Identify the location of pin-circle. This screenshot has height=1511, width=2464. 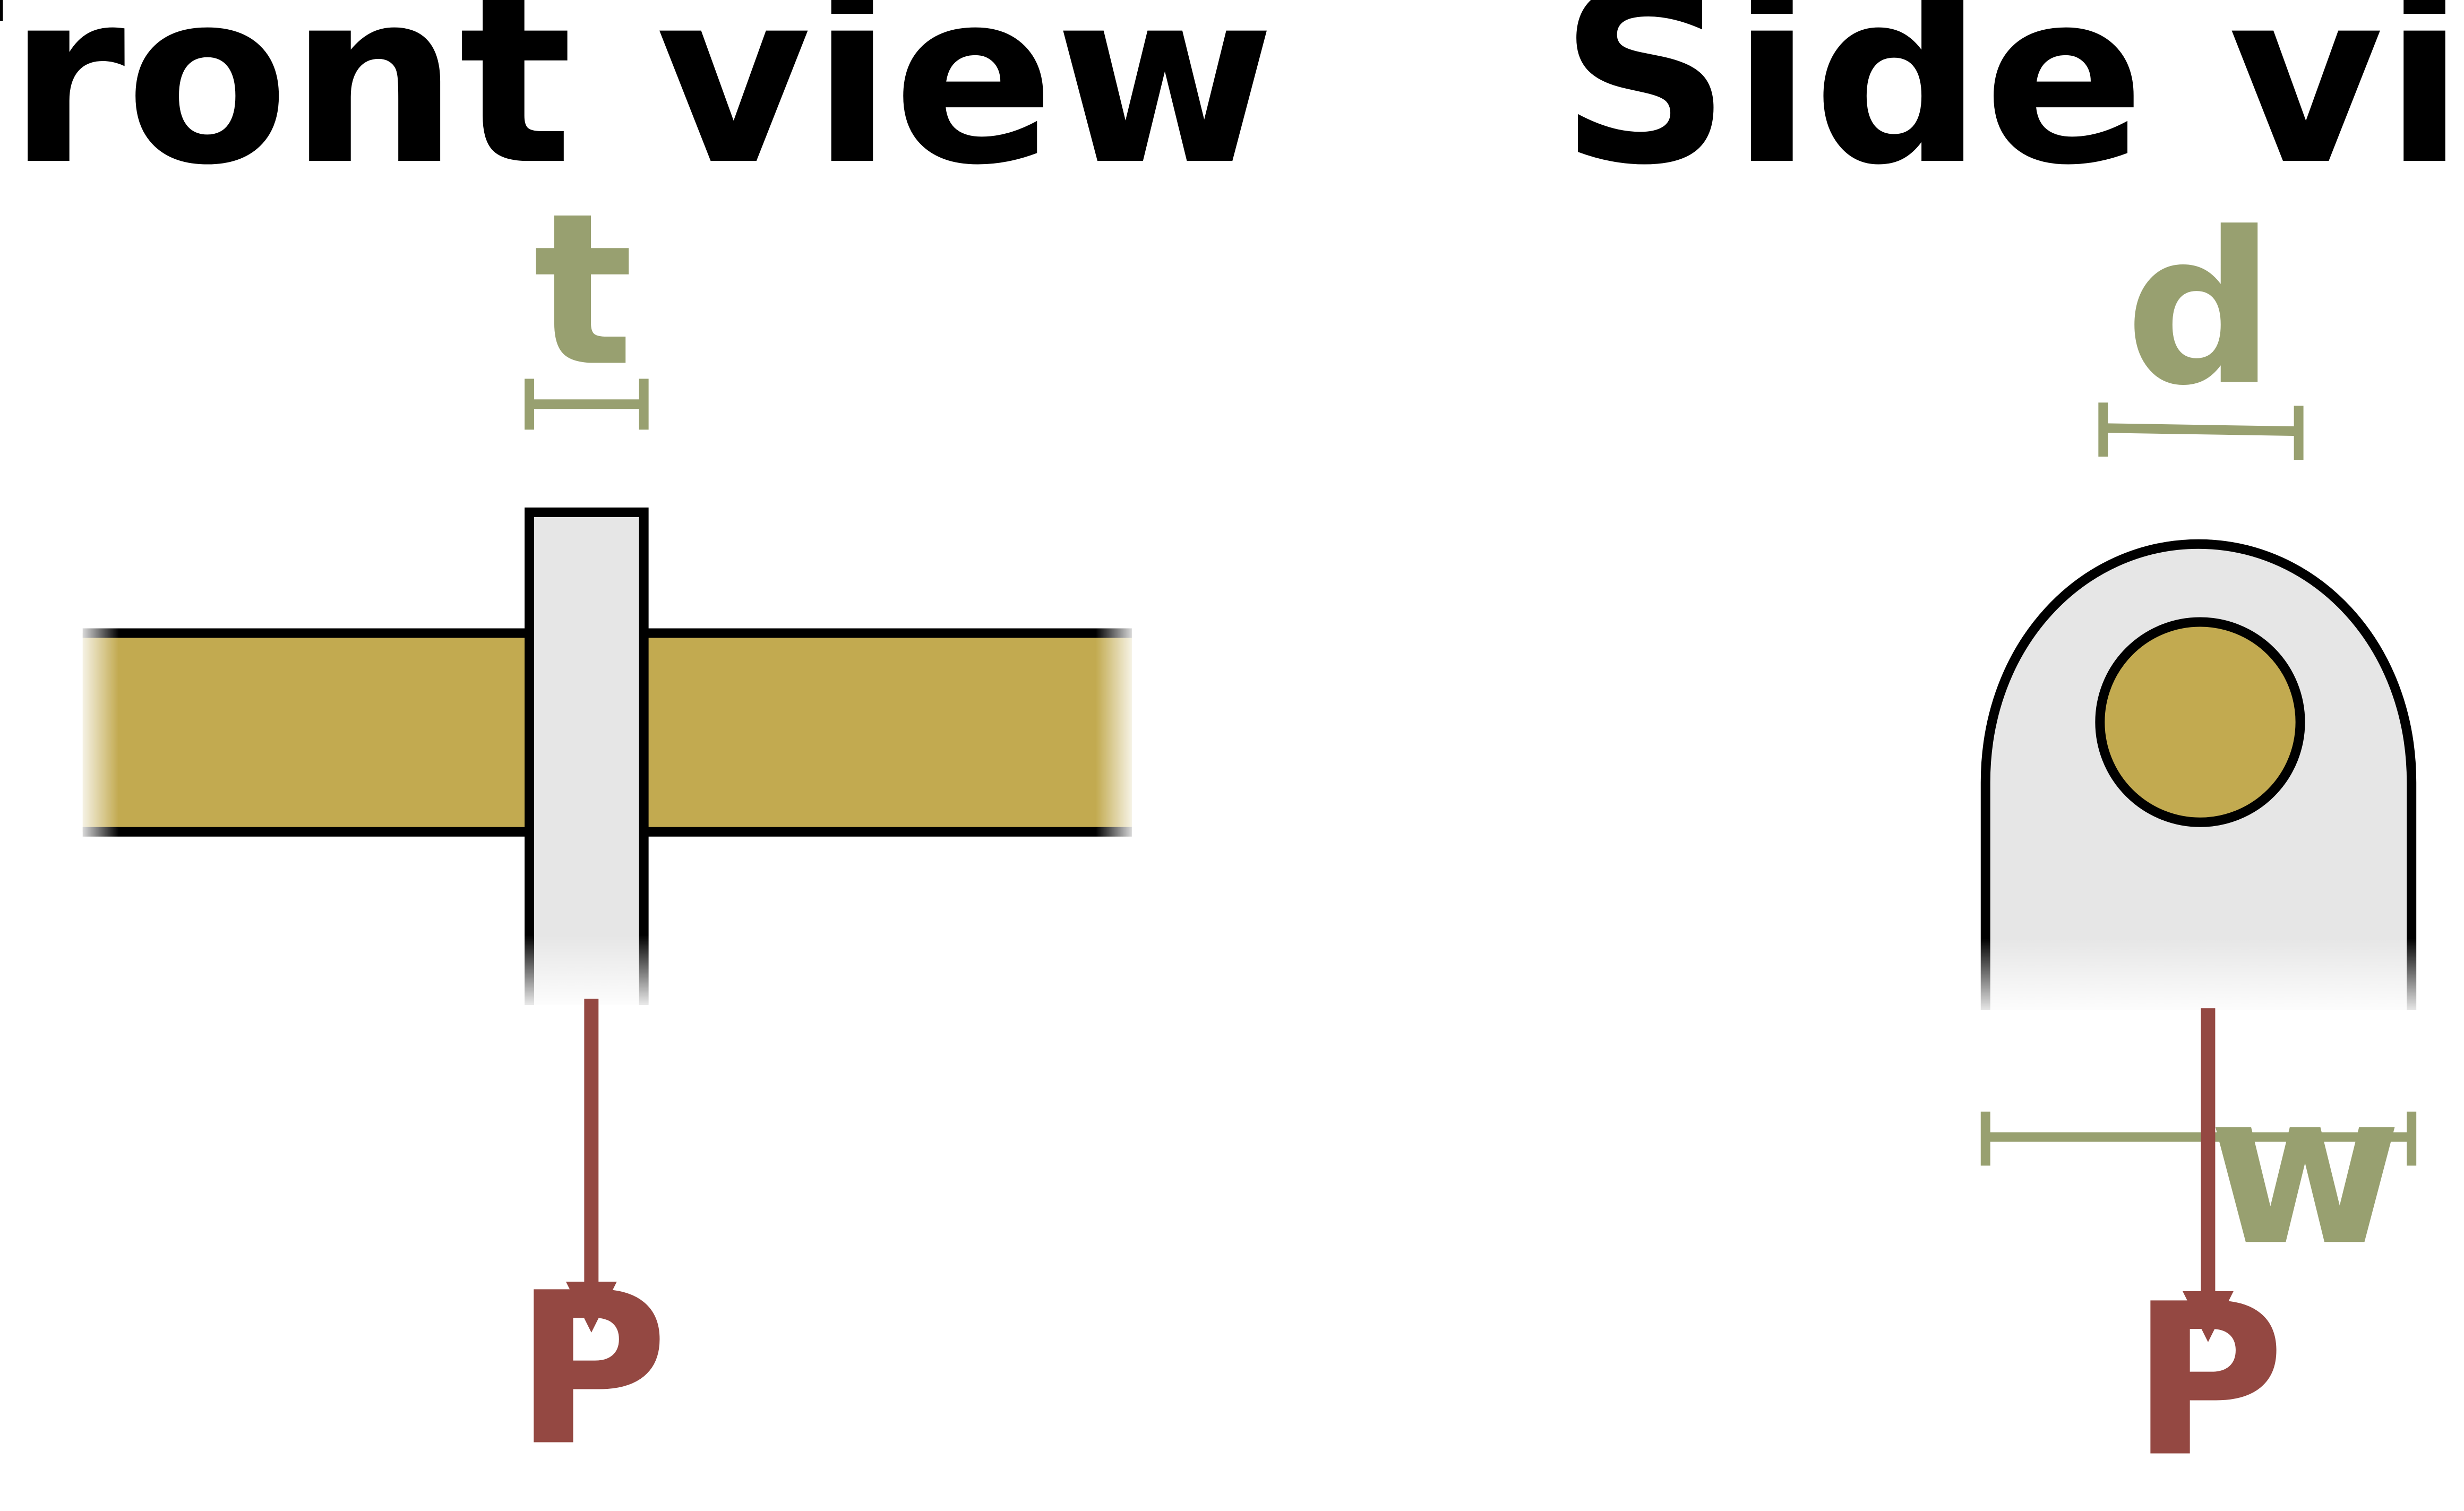
(2200, 722).